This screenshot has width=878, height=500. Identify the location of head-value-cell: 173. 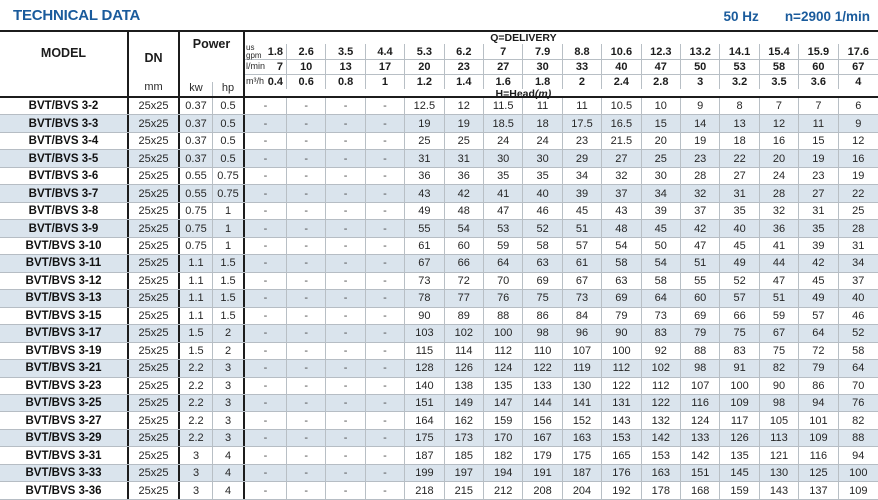
(464, 438).